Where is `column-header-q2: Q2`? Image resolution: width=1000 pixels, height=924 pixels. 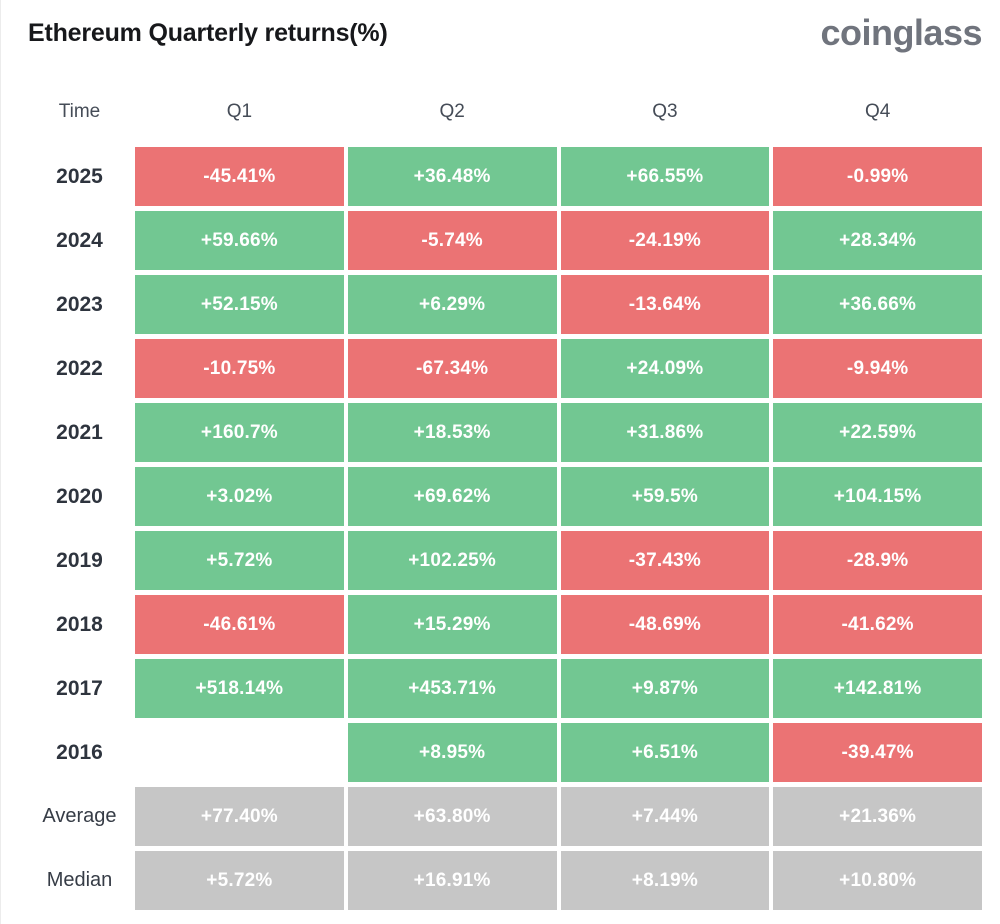
column-header-q2: Q2 is located at coordinates (452, 111).